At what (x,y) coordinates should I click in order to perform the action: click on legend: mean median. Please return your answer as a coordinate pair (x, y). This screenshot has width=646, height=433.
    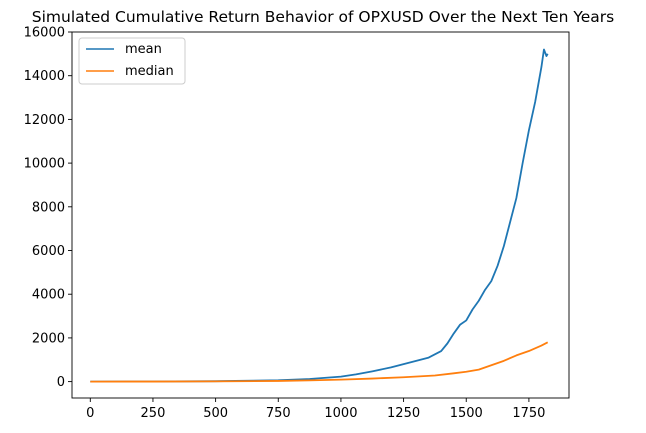
    Looking at the image, I should click on (132, 61).